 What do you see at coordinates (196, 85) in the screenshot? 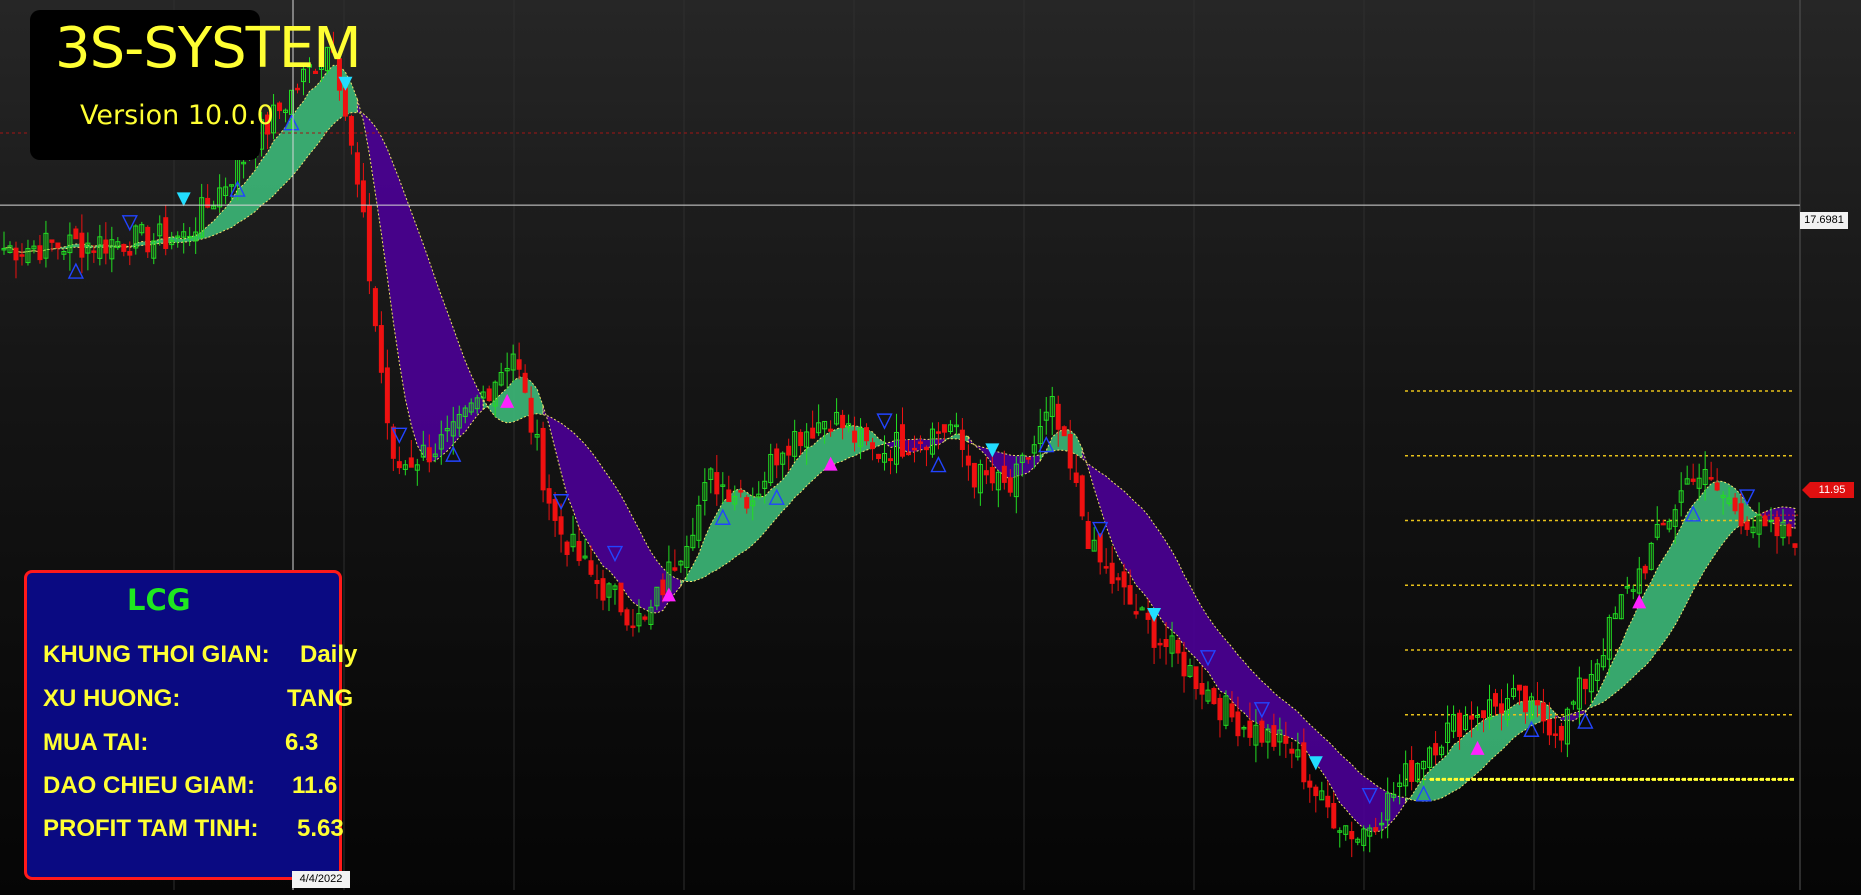
I see `brand-box: 3S-SYSTEM Version 10.0.0` at bounding box center [196, 85].